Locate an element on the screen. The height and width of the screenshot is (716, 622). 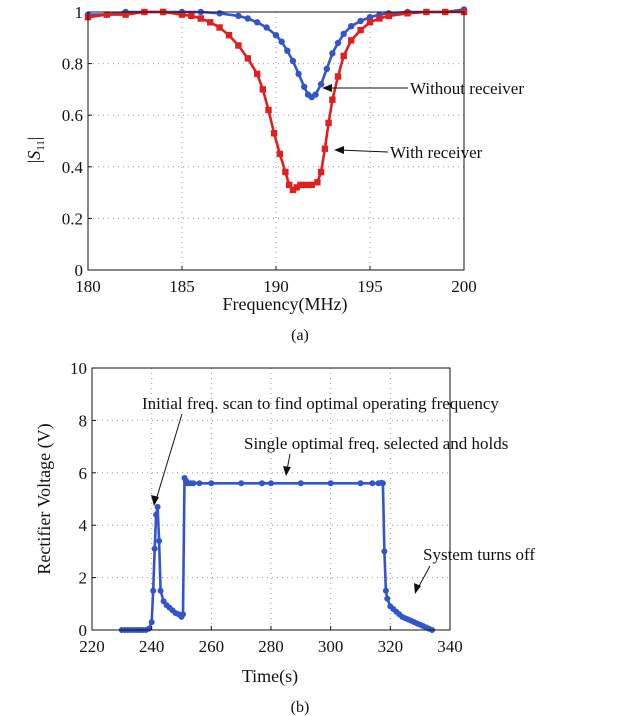
panel-b-xlabel: Time(s) is located at coordinates (270, 676).